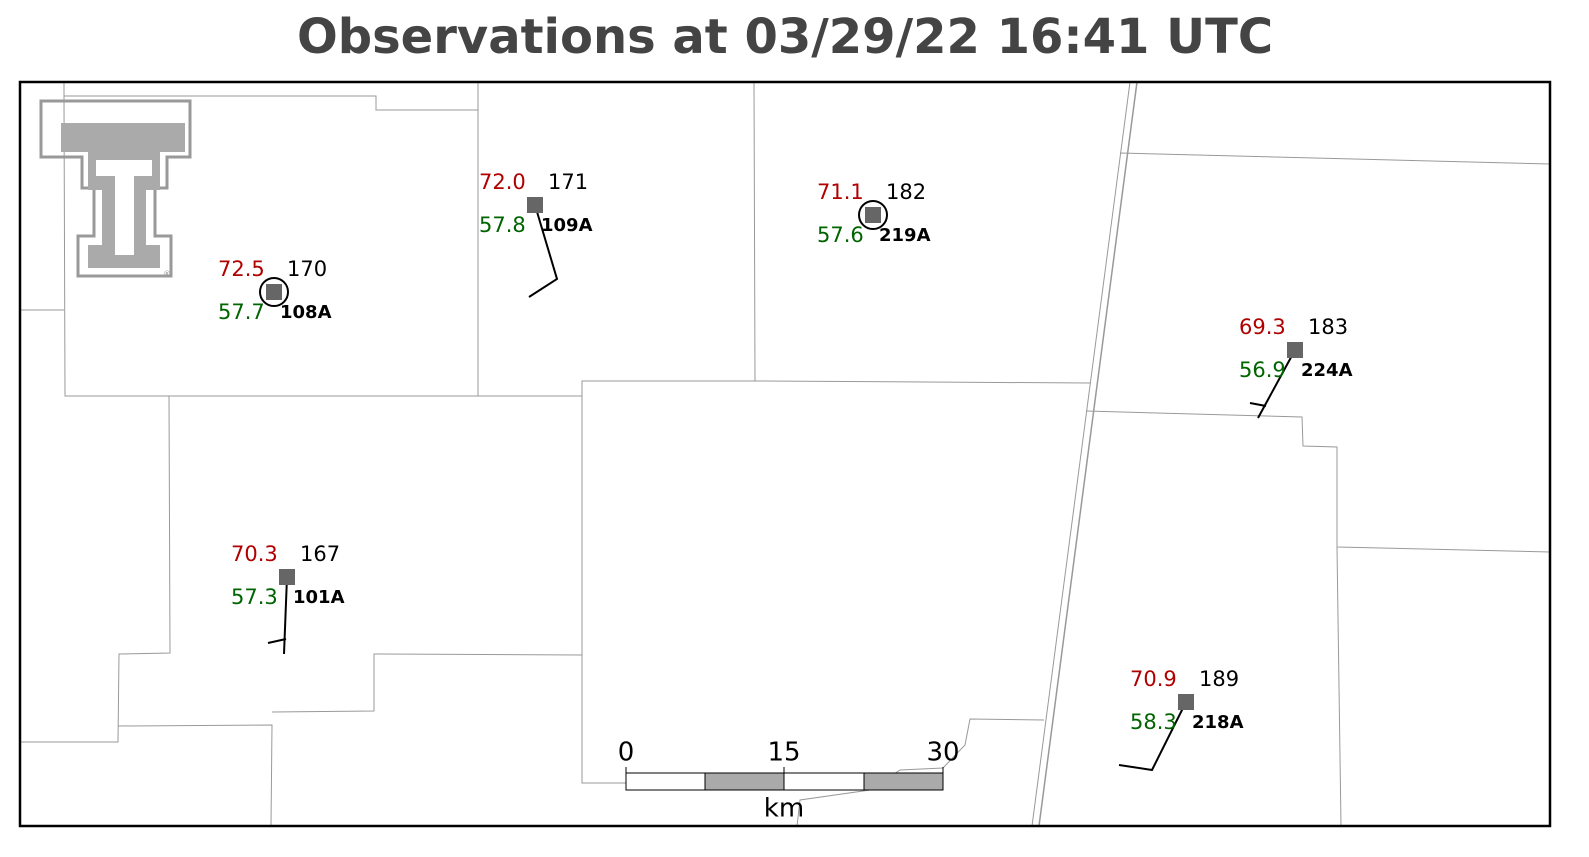  Describe the element at coordinates (115, 189) in the screenshot. I see `logo: ®` at that location.